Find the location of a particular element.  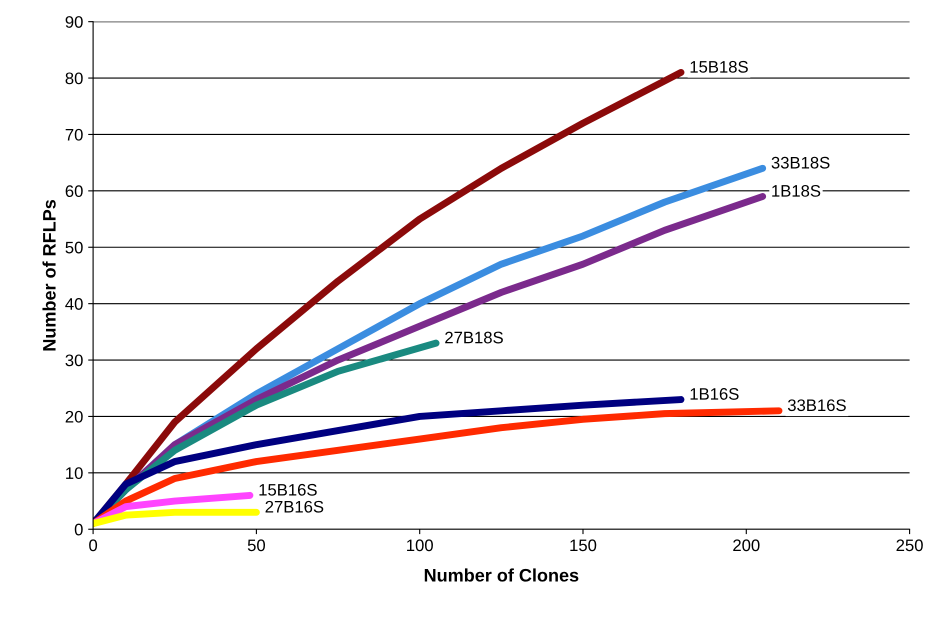

series-label: 27B18S is located at coordinates (474, 338).